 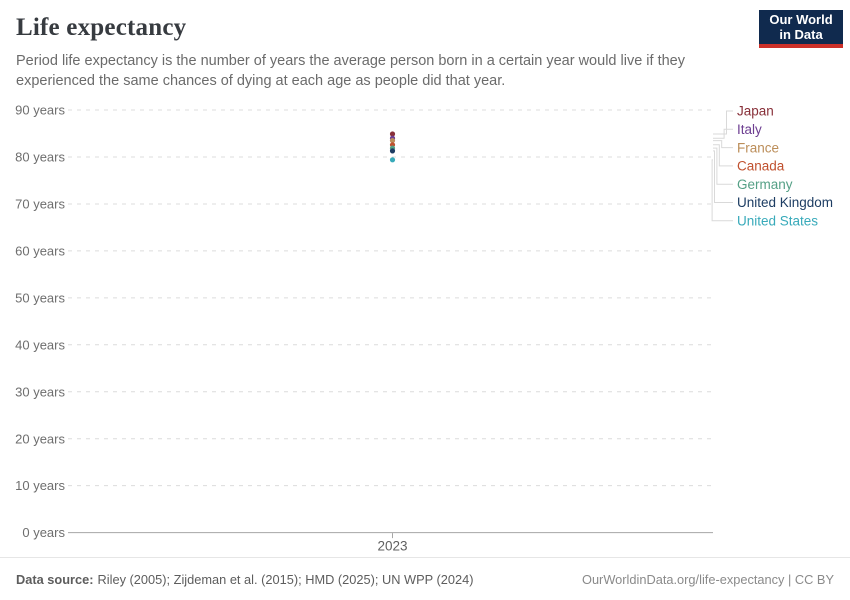 What do you see at coordinates (392, 140) in the screenshot?
I see `data-point-france` at bounding box center [392, 140].